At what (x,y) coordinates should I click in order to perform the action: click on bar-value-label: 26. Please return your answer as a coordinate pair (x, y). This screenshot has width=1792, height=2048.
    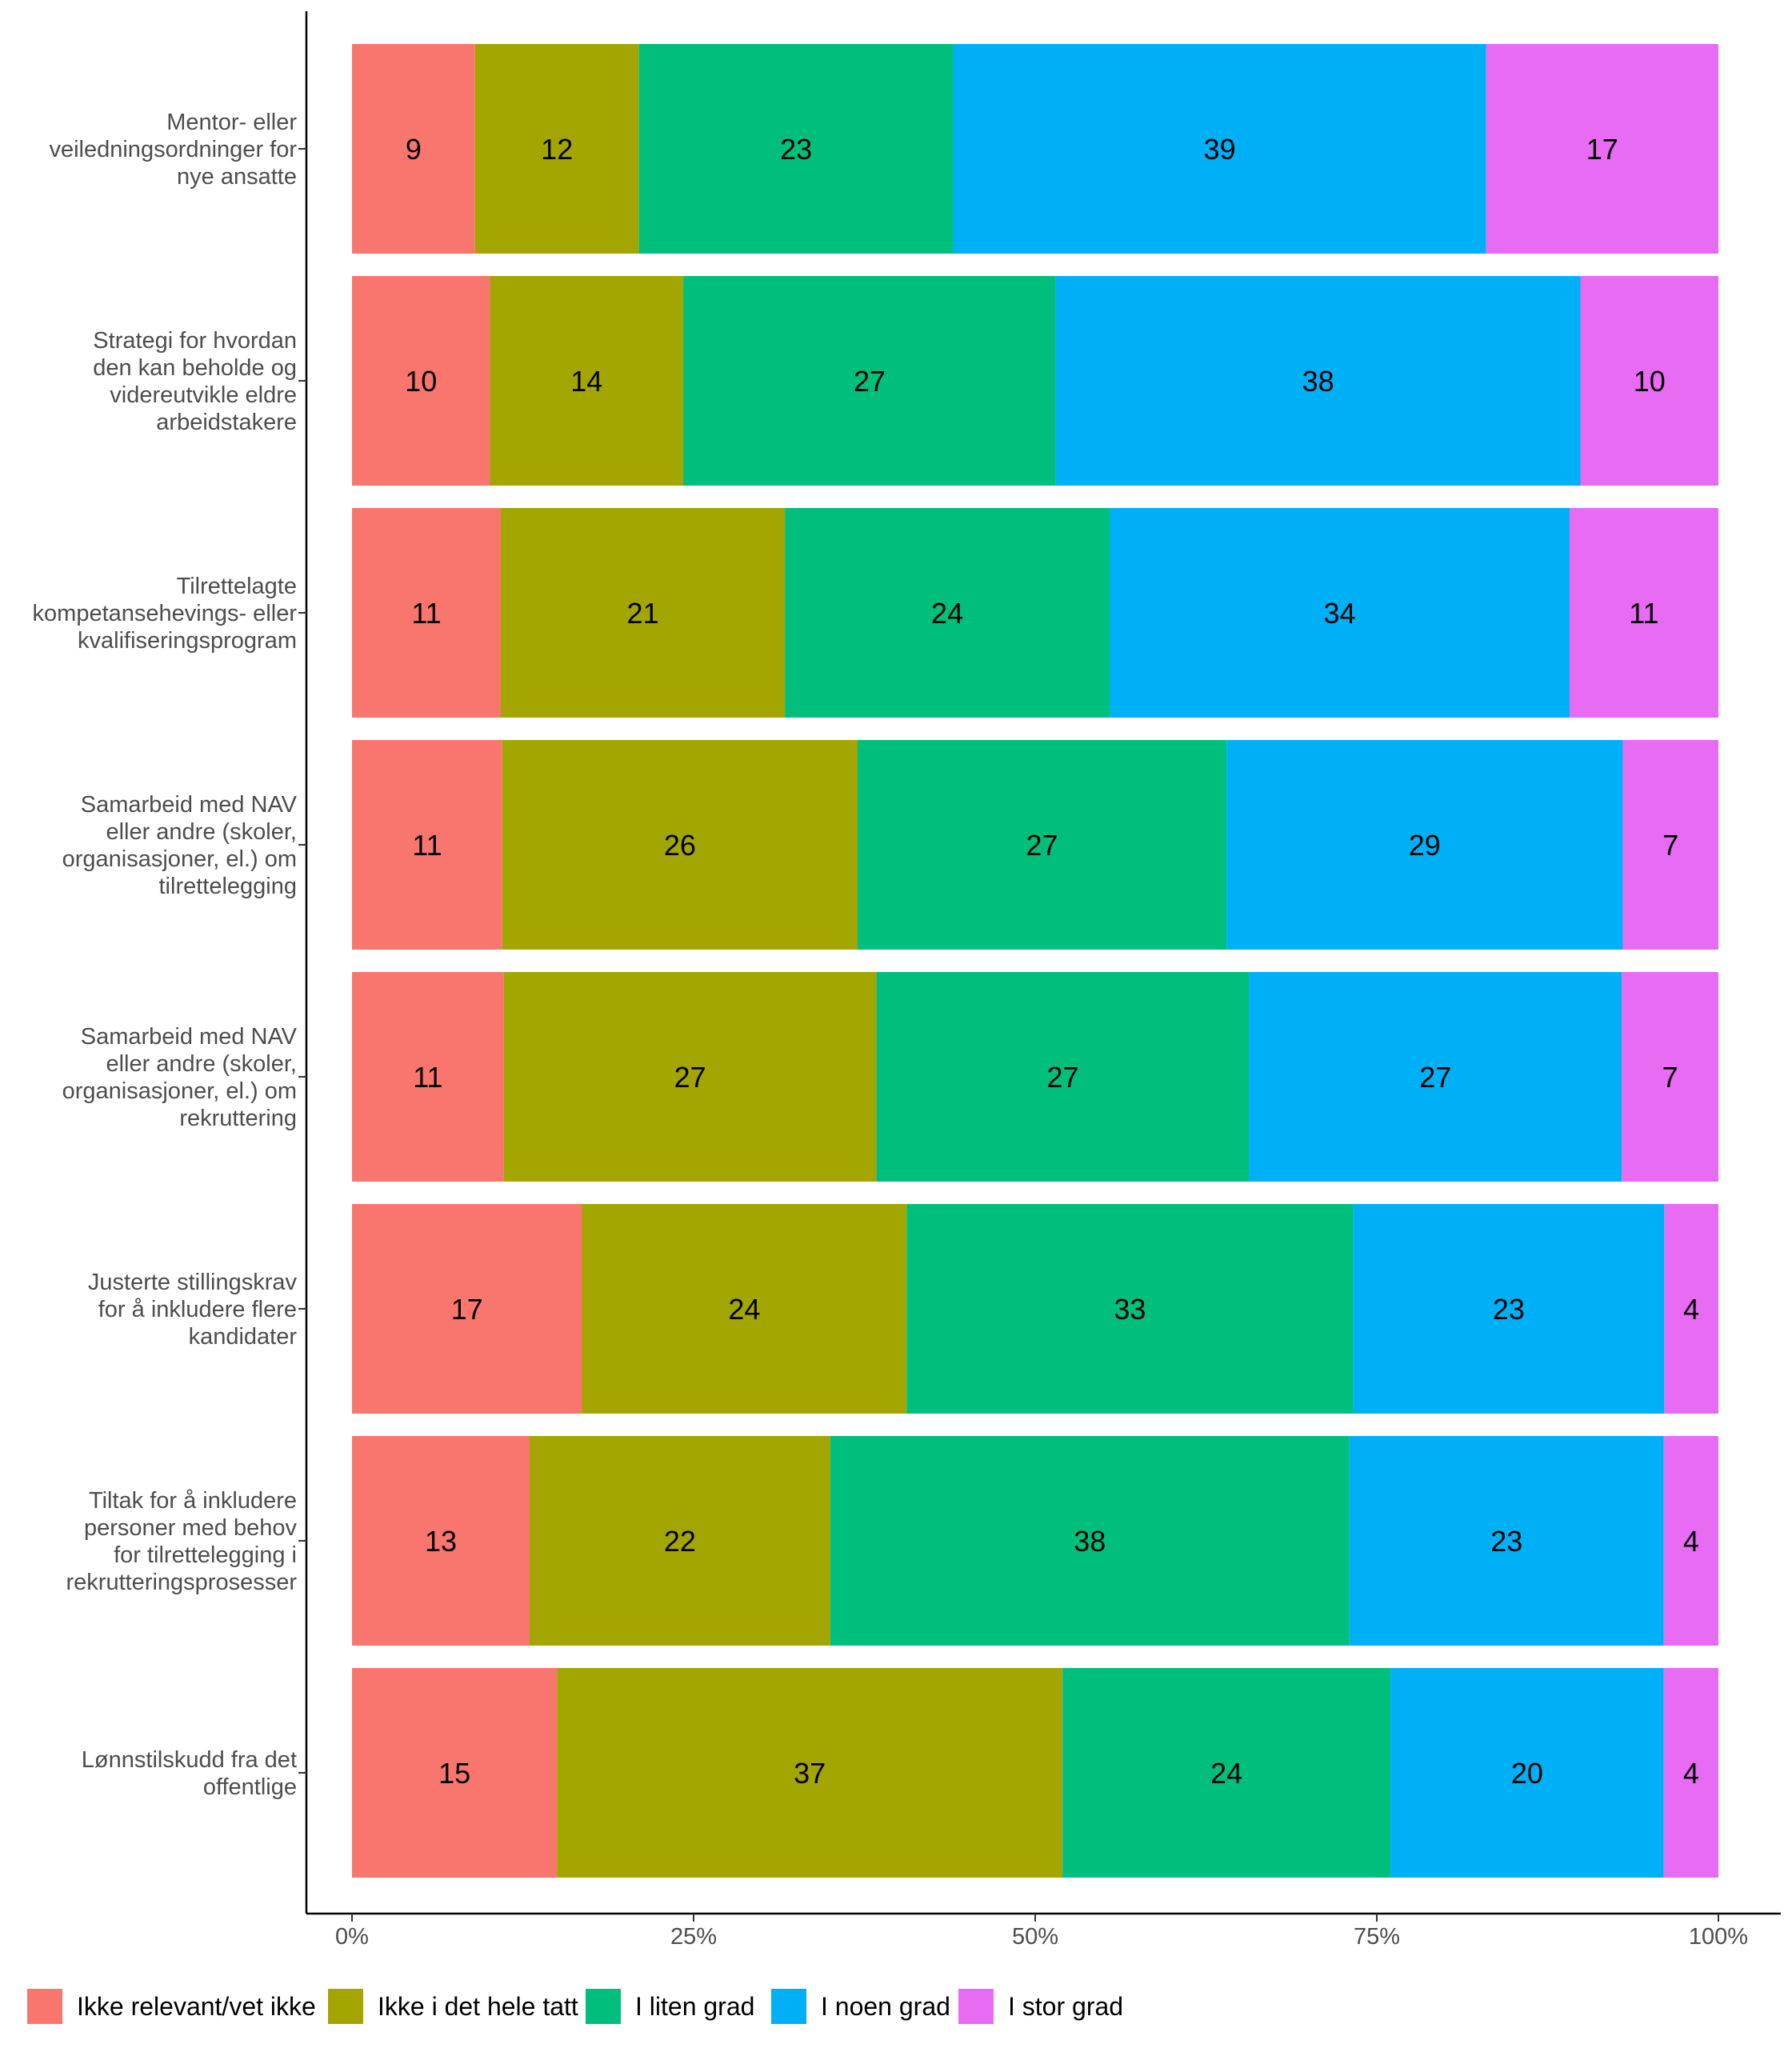
    Looking at the image, I should click on (680, 845).